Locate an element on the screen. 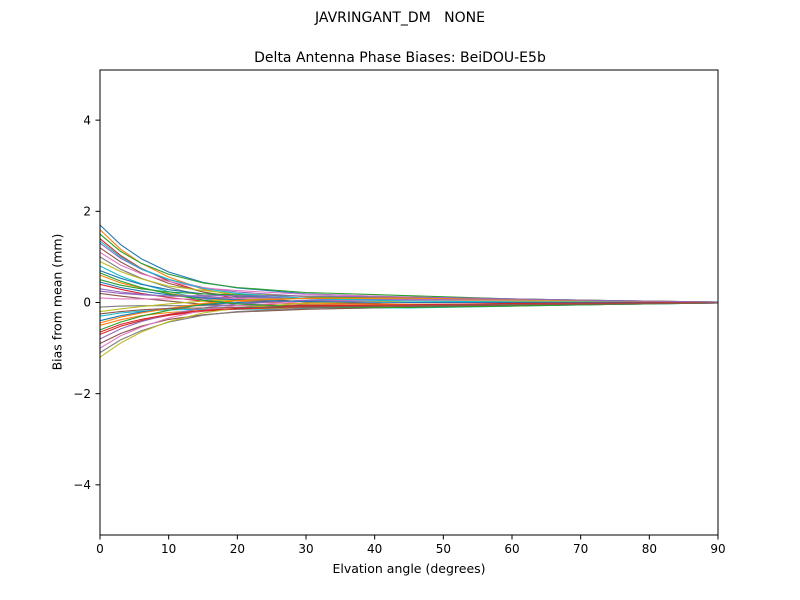  axes-title: Delta Antenna Phase Biases: BeiDOU-E5b is located at coordinates (400, 58).